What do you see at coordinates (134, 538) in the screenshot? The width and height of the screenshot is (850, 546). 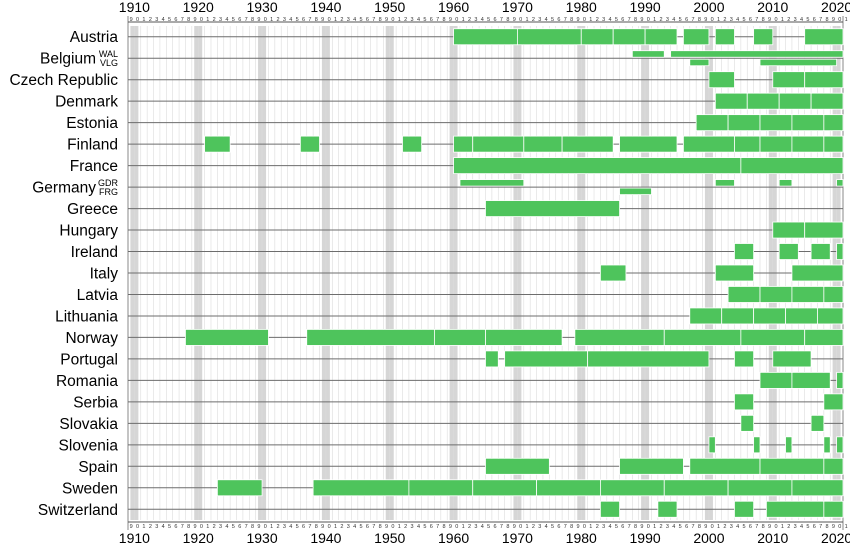 I see `bottom-decade-label: 1910` at bounding box center [134, 538].